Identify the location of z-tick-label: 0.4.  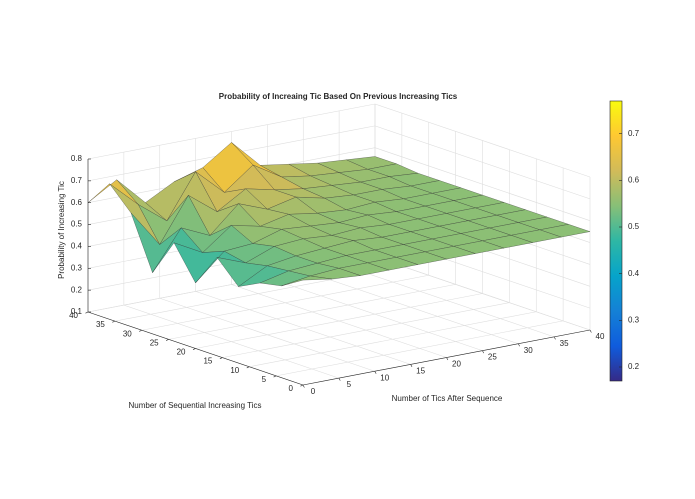
(77, 246).